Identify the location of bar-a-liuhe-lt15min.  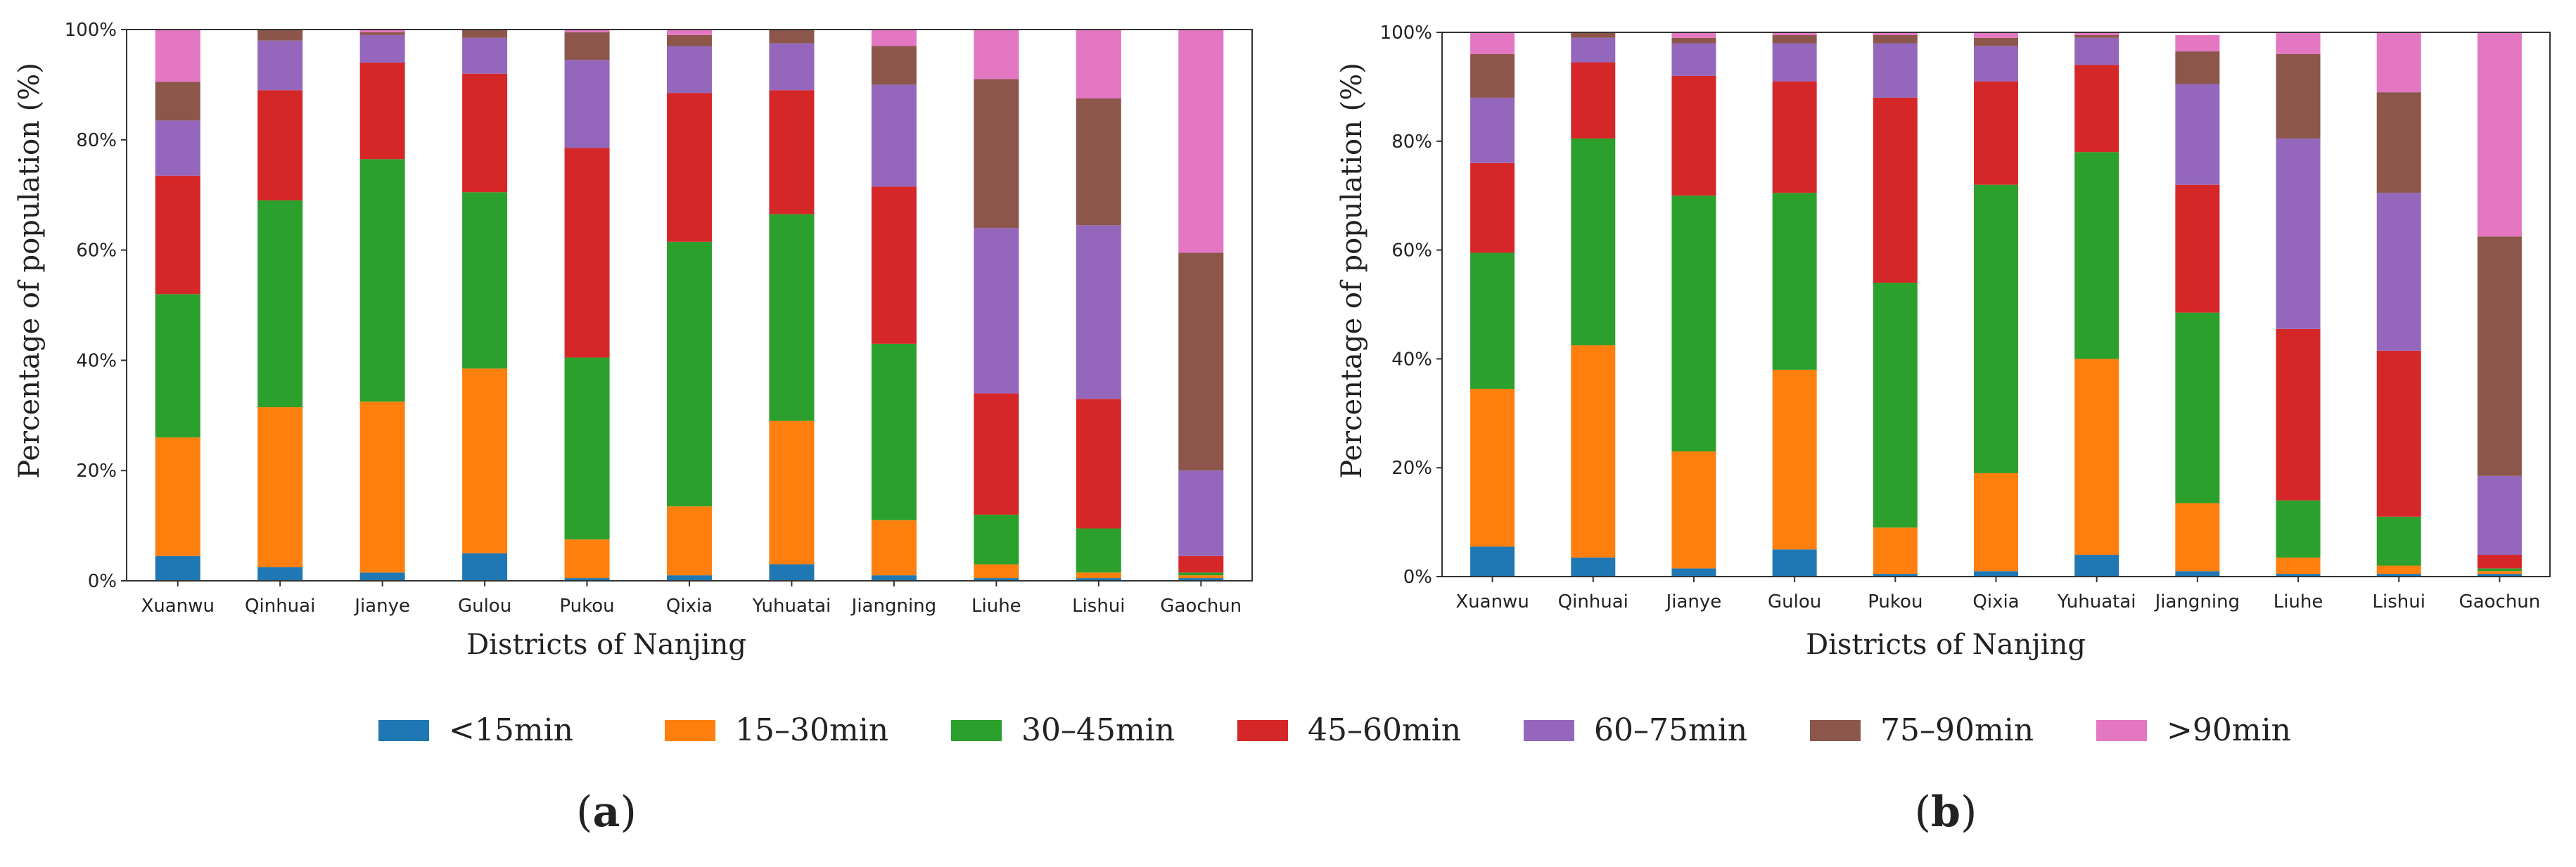
(996, 579).